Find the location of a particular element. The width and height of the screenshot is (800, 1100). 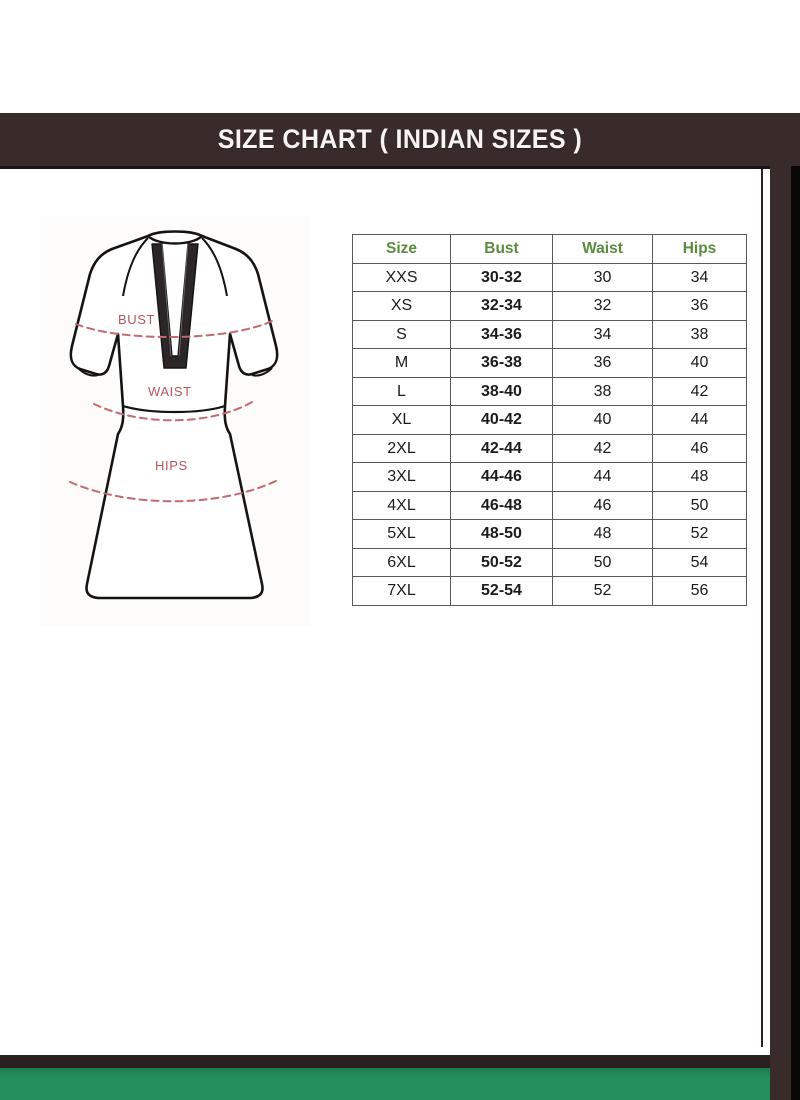

table-header-row: Size Bust Waist Hips is located at coordinates (549, 249).